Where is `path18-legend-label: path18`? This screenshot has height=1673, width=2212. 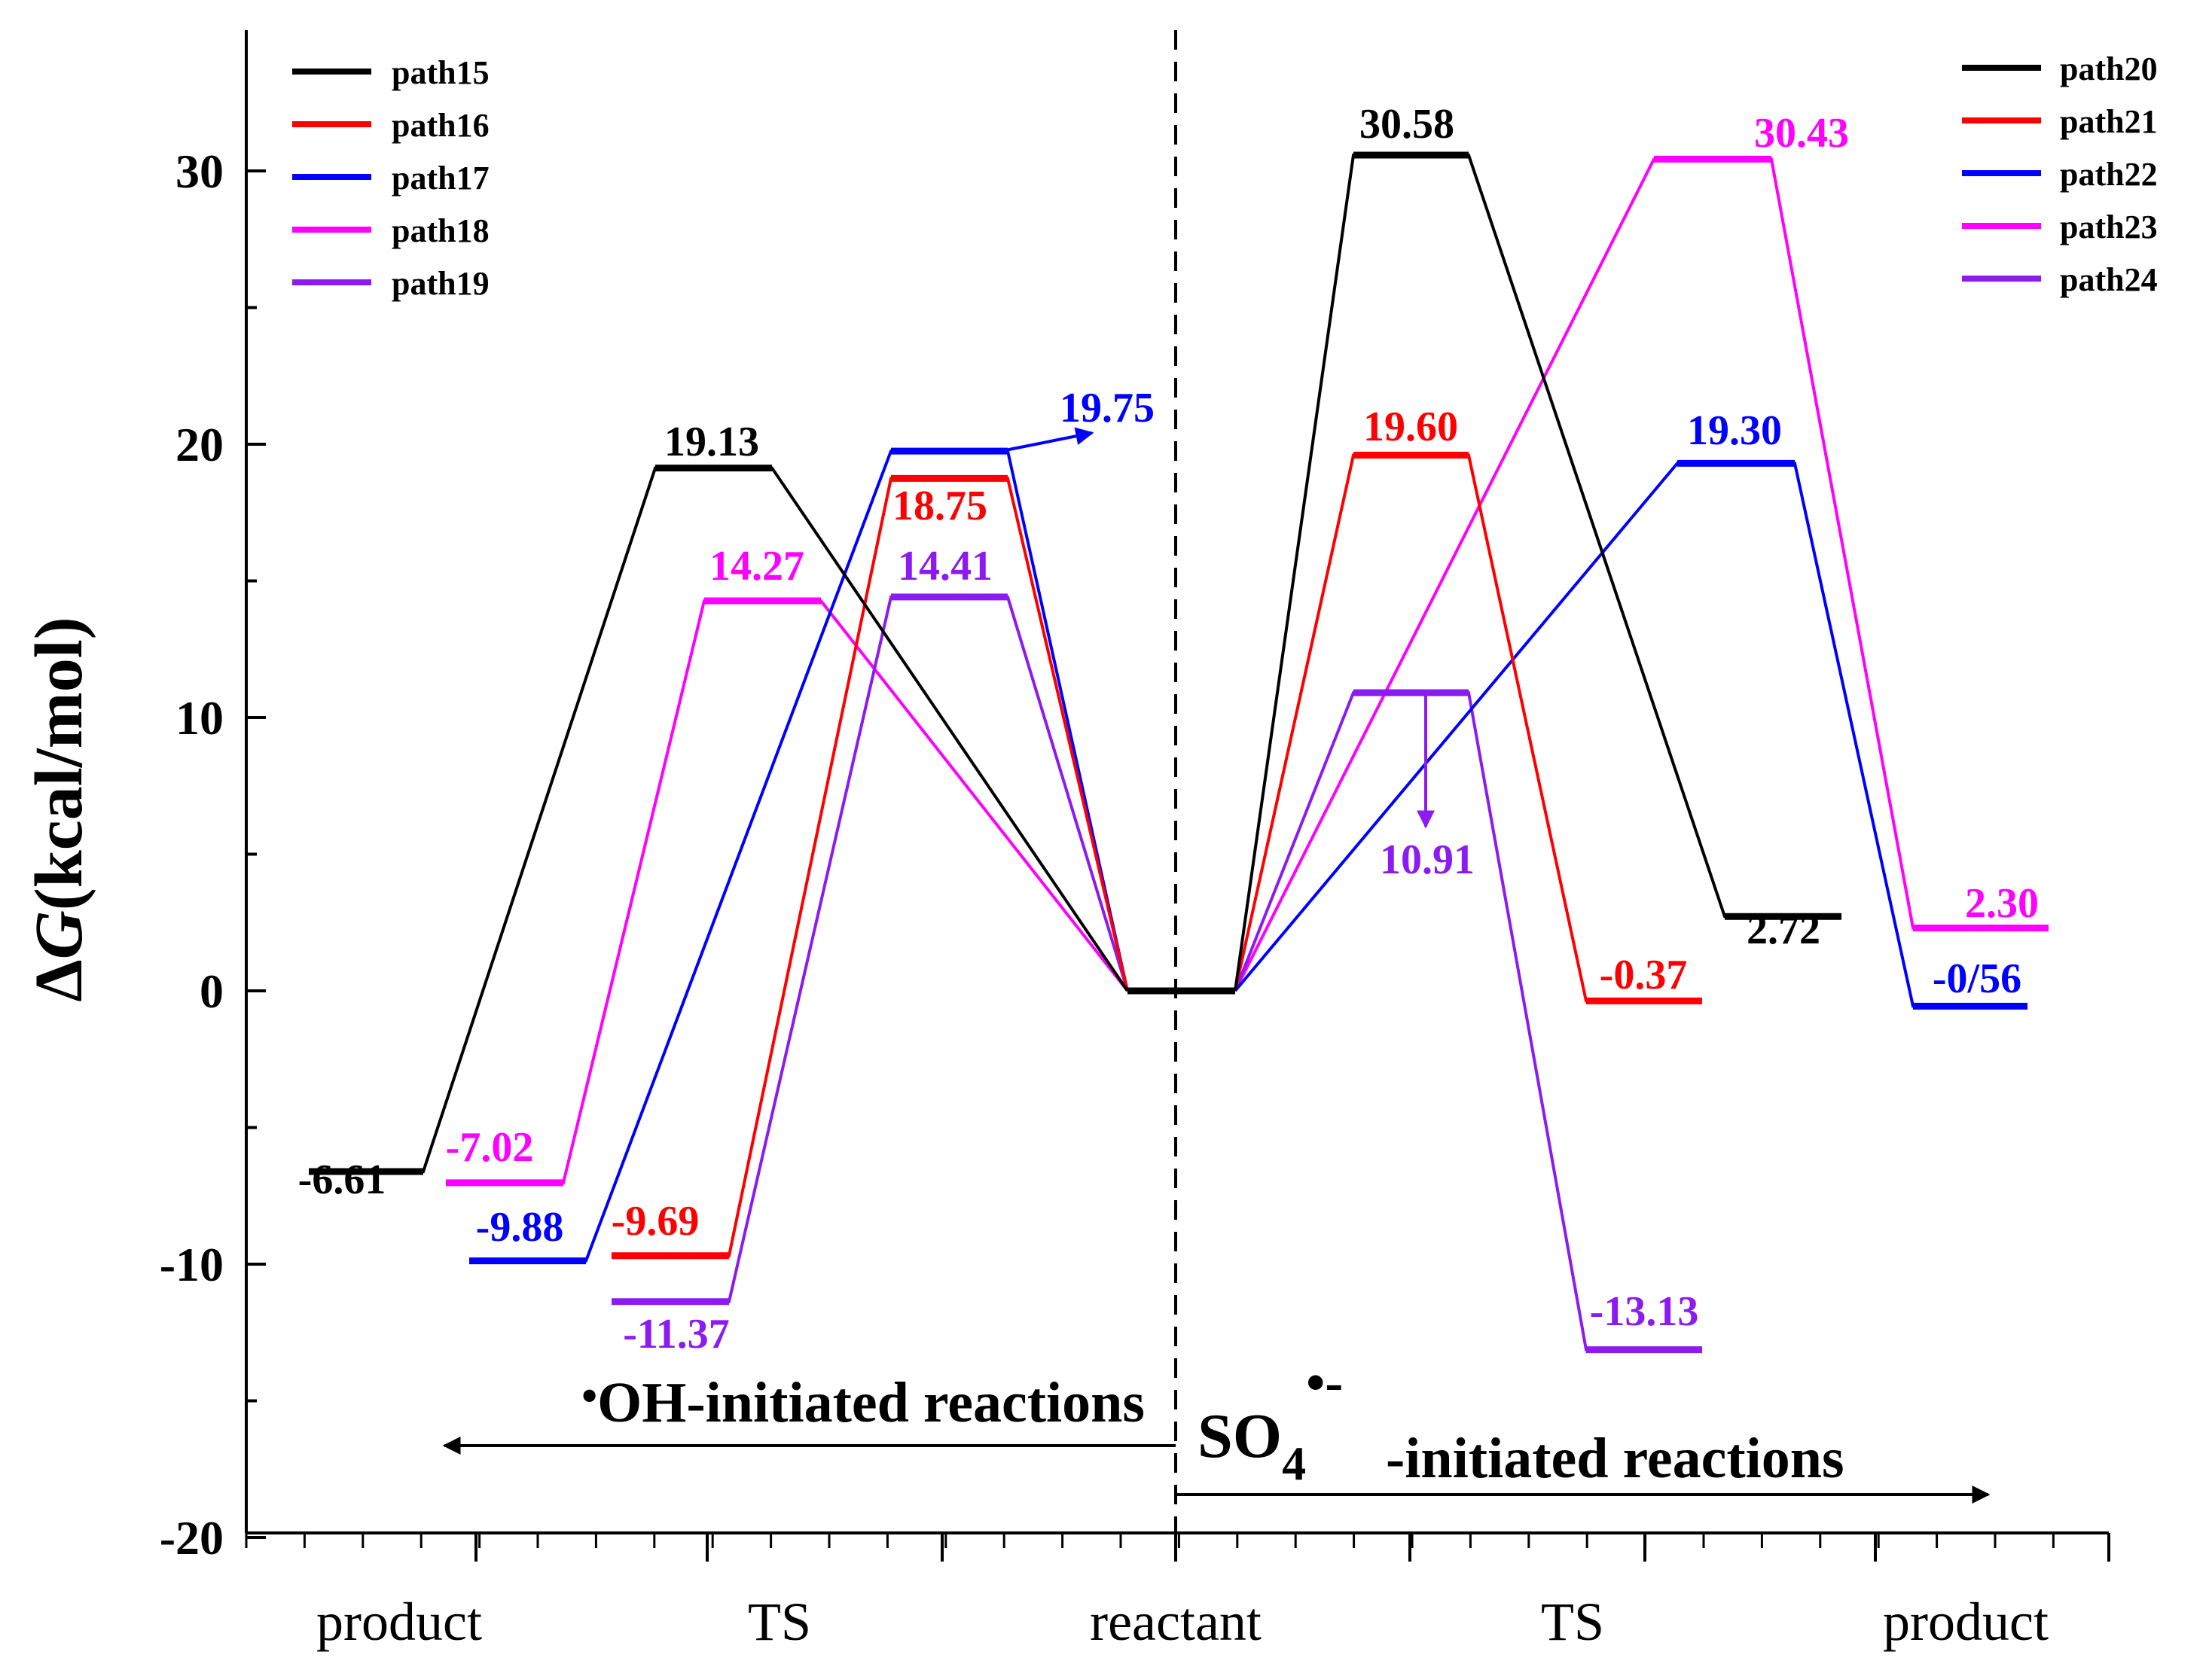 path18-legend-label: path18 is located at coordinates (441, 230).